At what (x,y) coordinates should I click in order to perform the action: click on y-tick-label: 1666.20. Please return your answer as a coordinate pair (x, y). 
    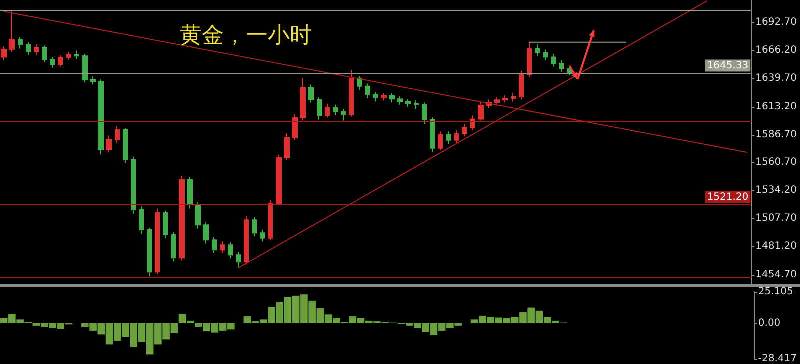
    Looking at the image, I should click on (777, 50).